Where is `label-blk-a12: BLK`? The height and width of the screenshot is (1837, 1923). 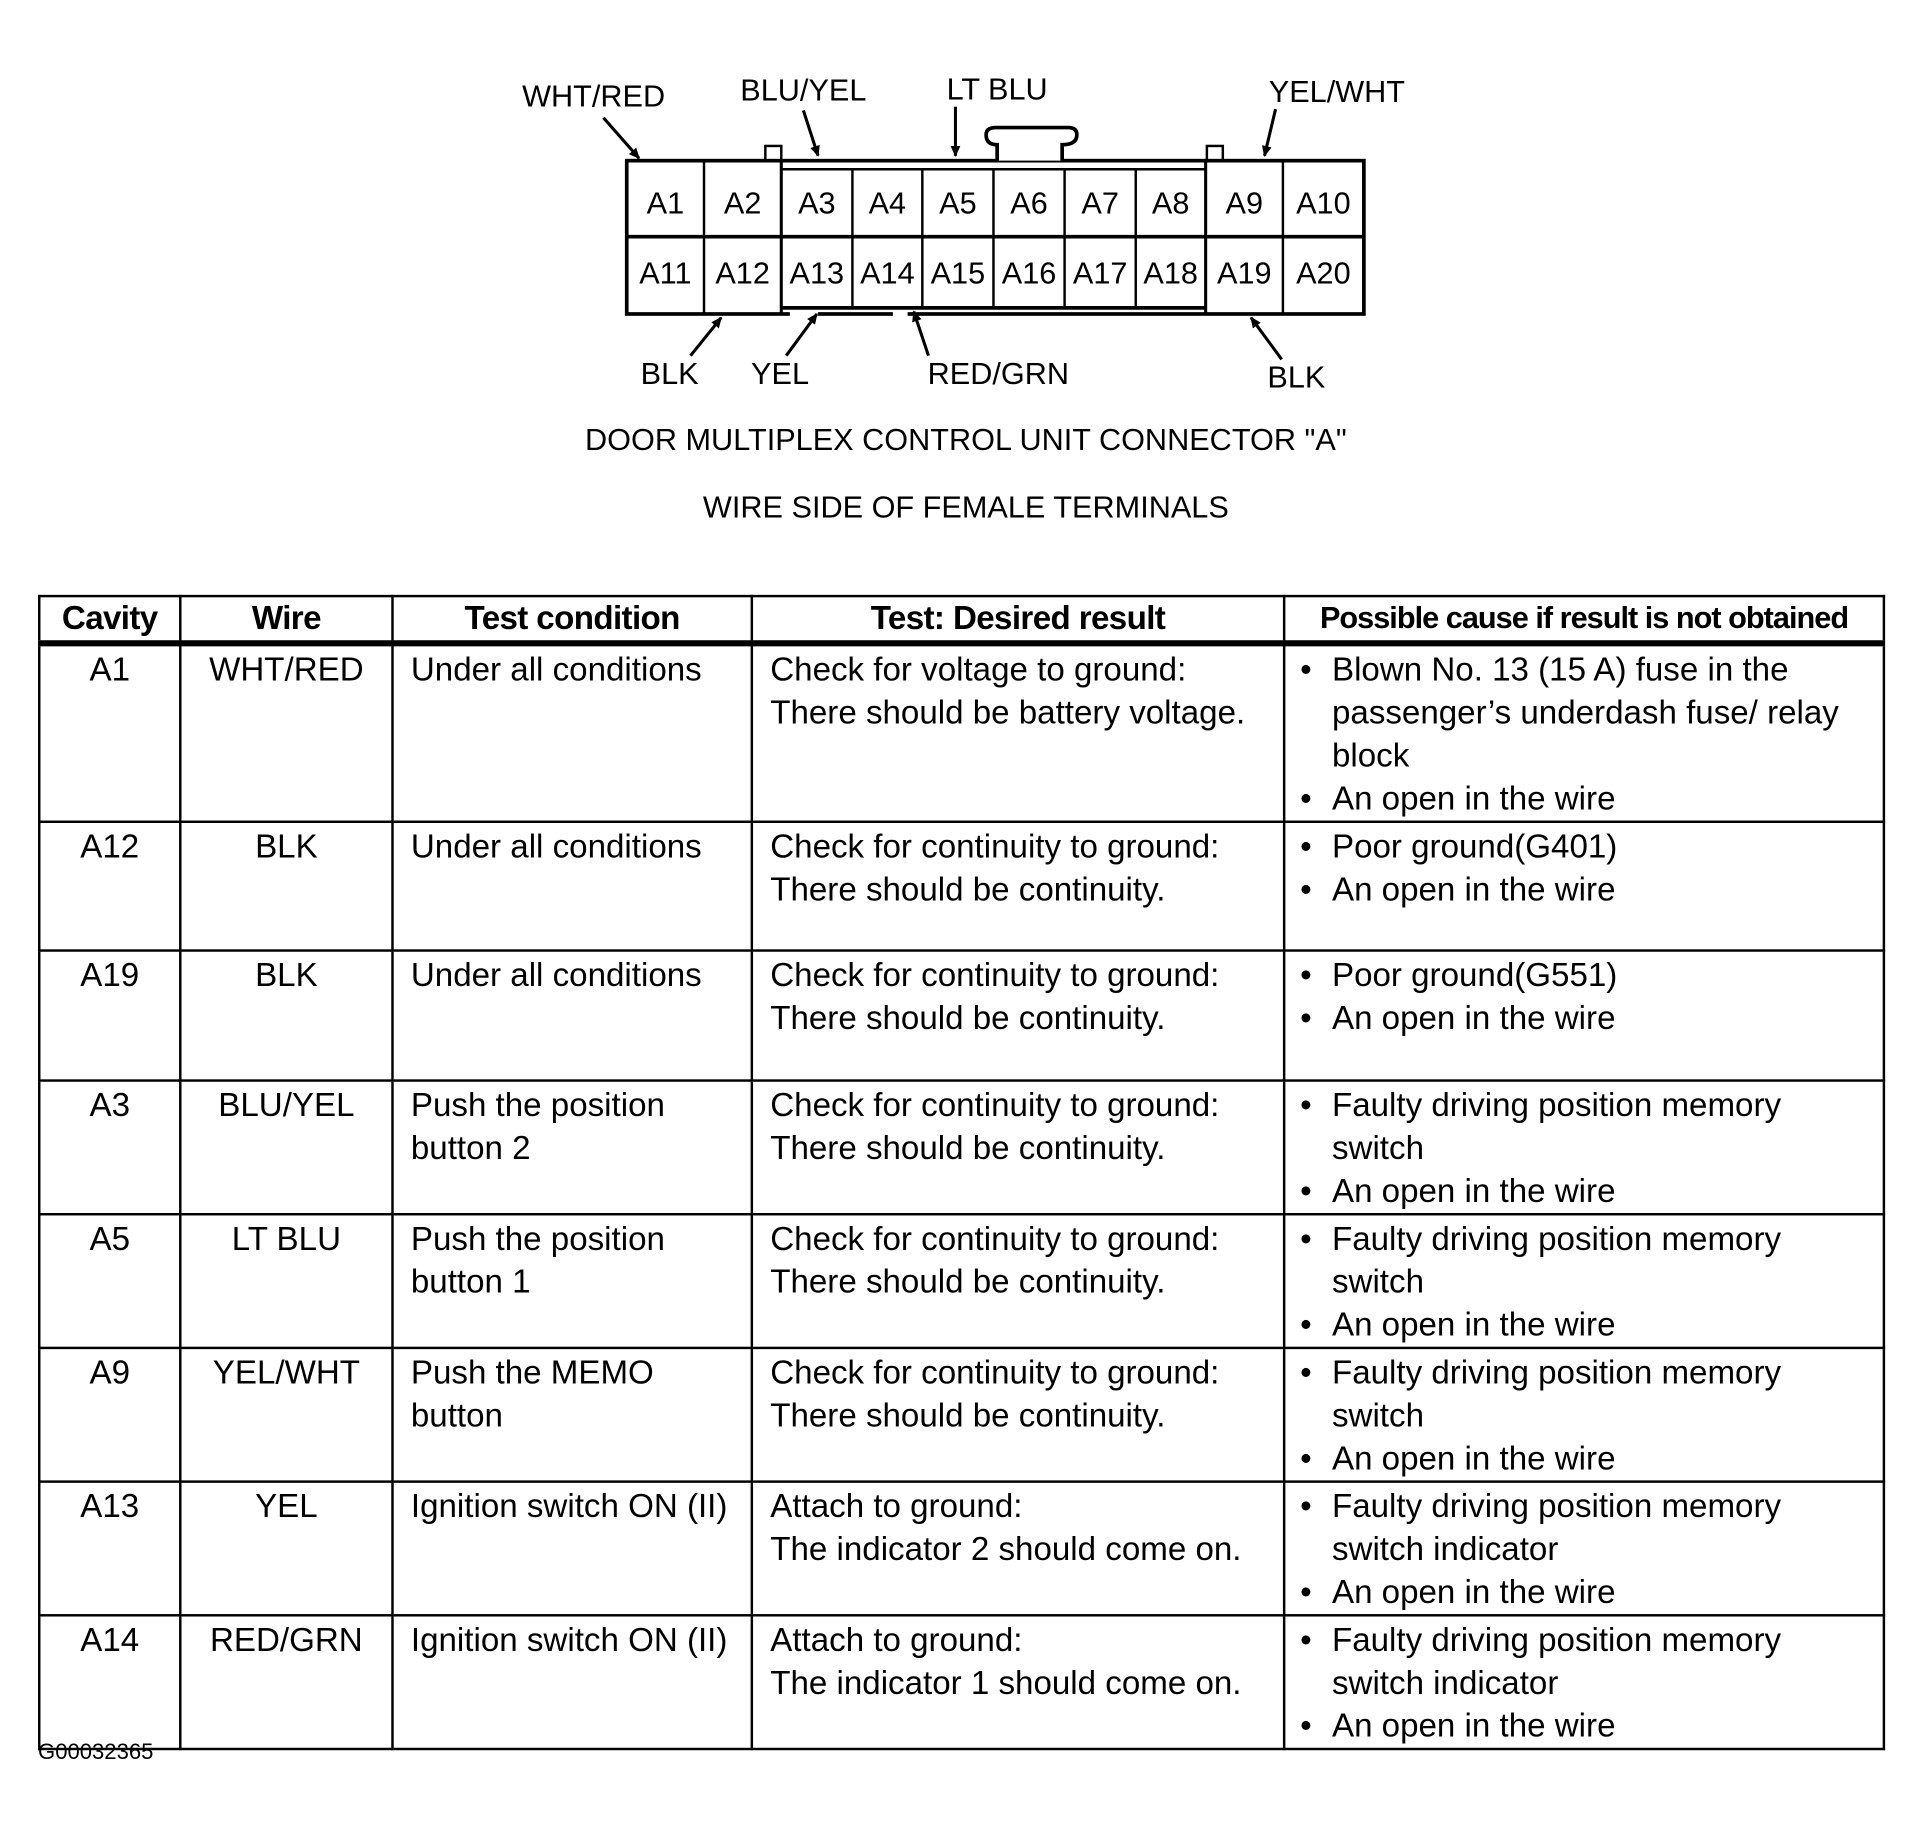 label-blk-a12: BLK is located at coordinates (670, 374).